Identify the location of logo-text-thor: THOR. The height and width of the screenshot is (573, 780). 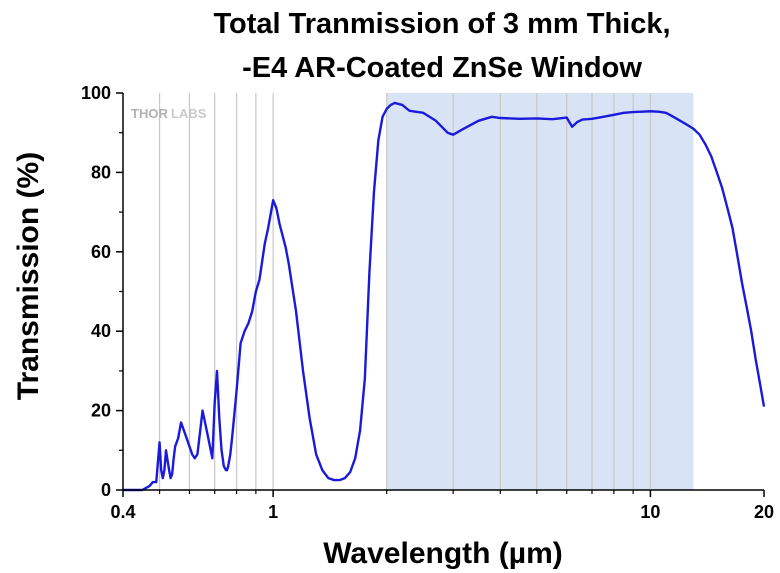
(149, 113).